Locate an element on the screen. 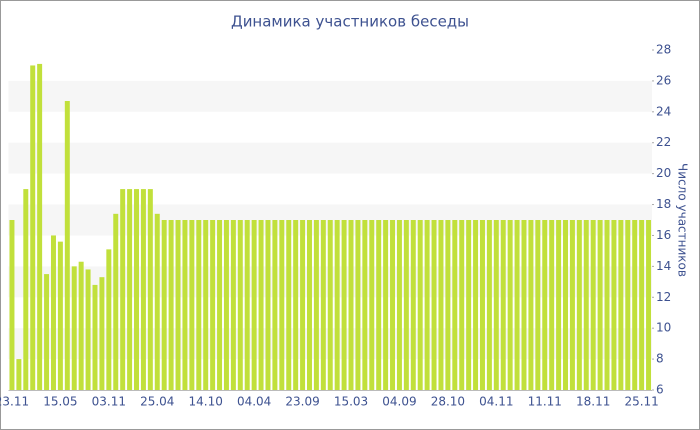 The height and width of the screenshot is (430, 700). chart-title: Динамика участников беседы is located at coordinates (350, 22).